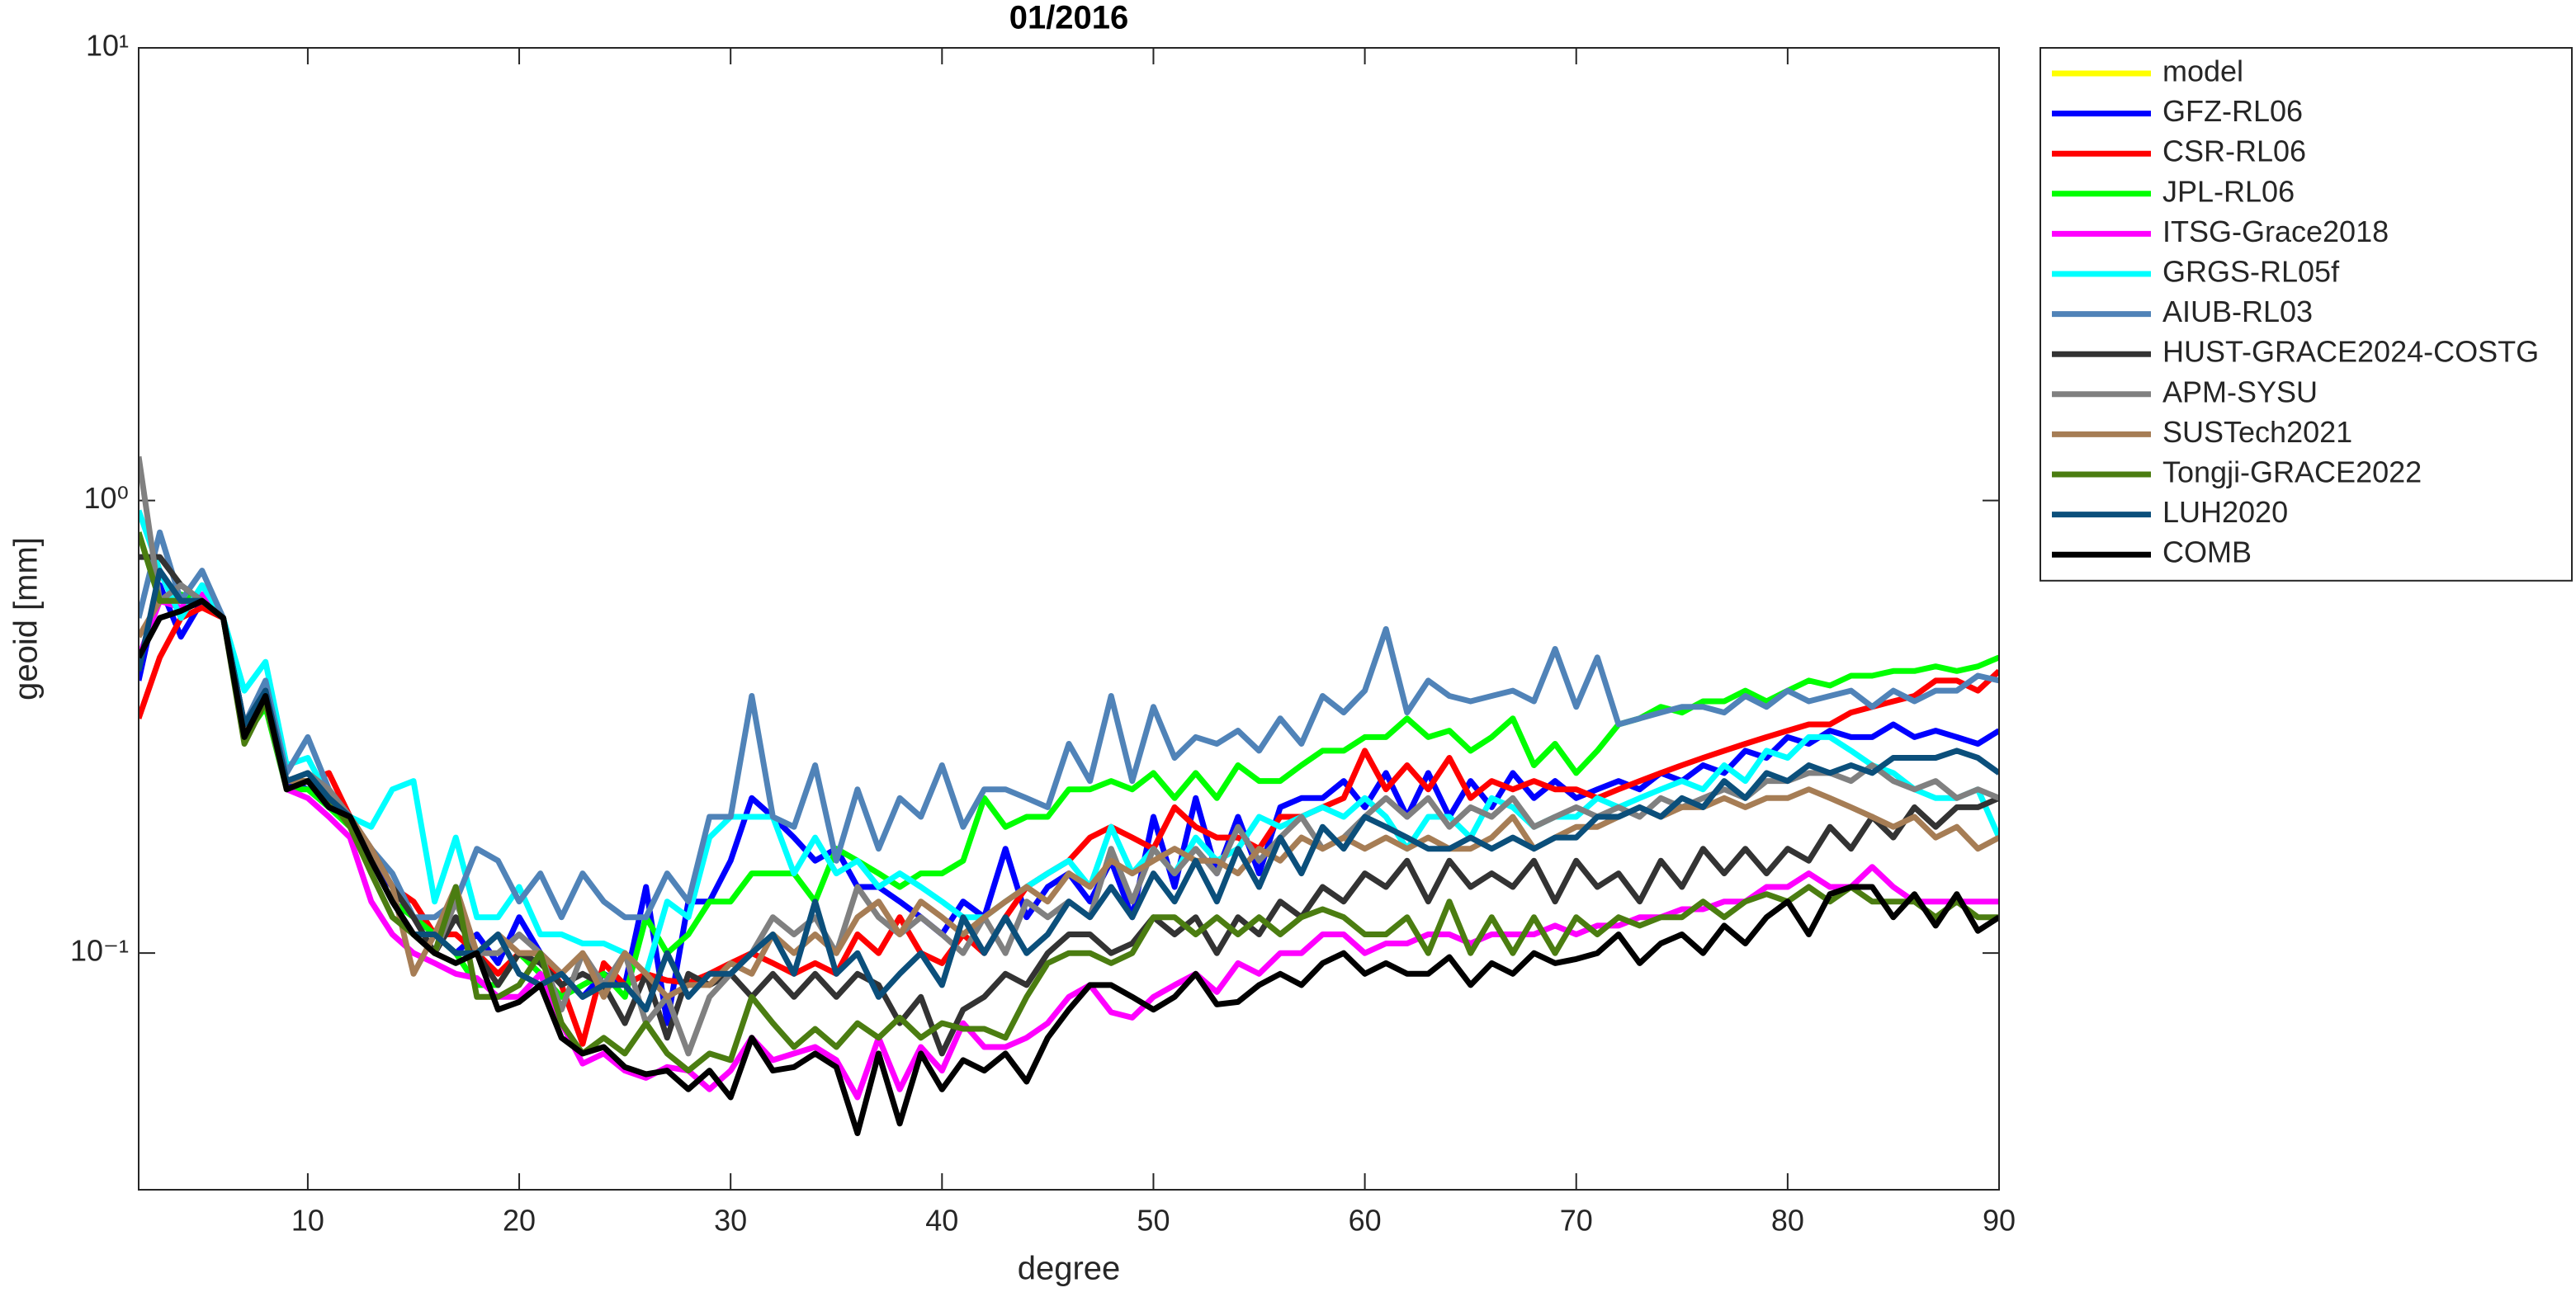  Describe the element at coordinates (2234, 151) in the screenshot. I see `legend-label: CSR-RL06` at that location.